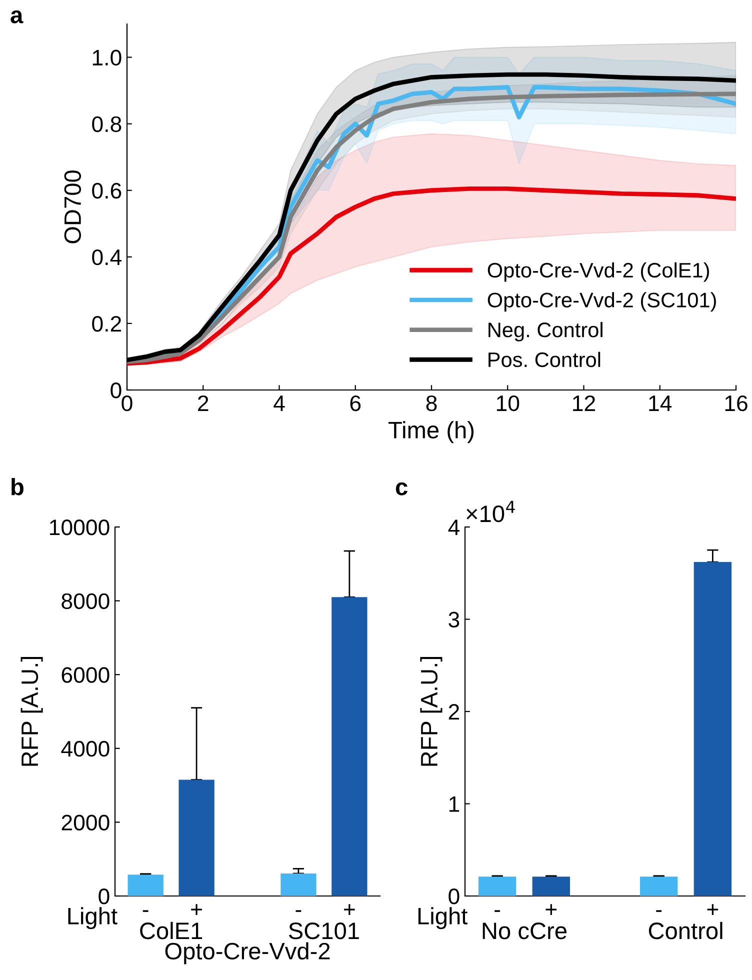  What do you see at coordinates (127, 403) in the screenshot?
I see `x-tick-label: 0` at bounding box center [127, 403].